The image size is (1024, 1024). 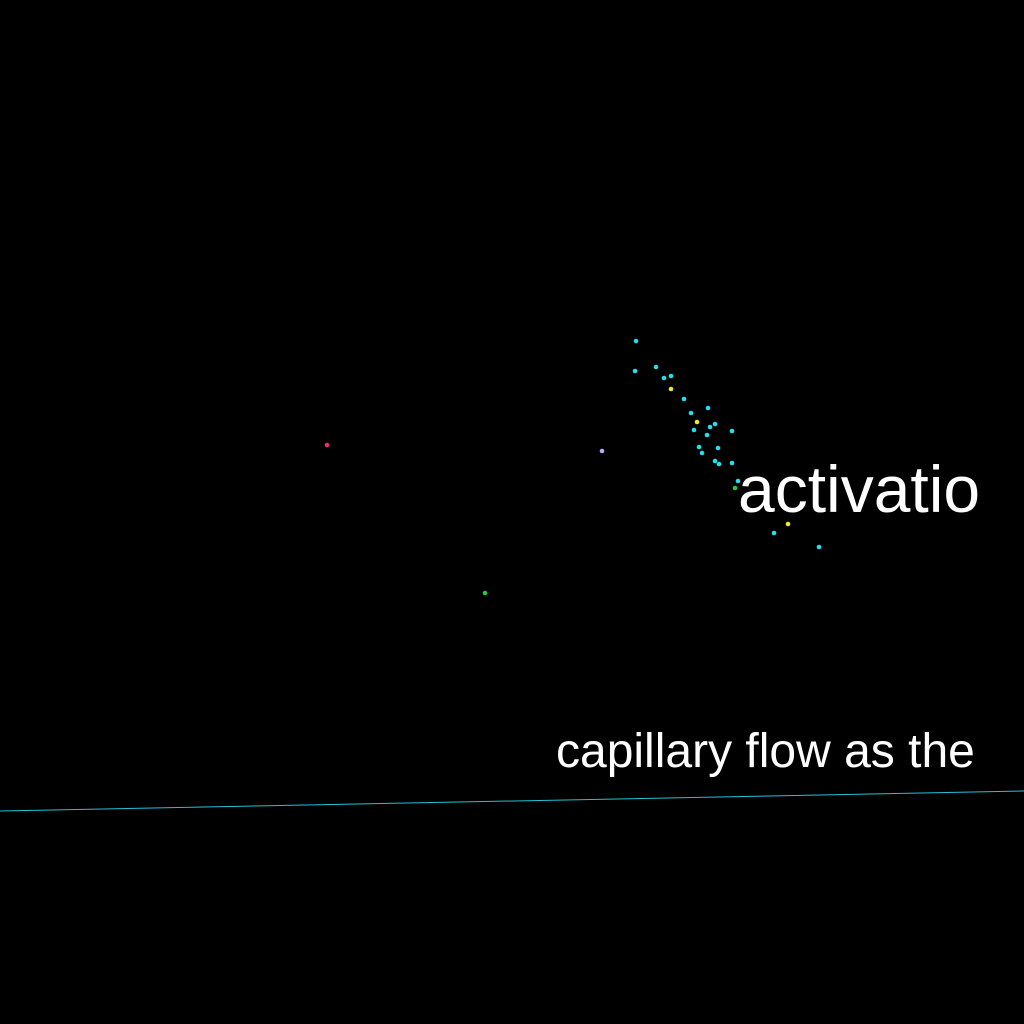 I want to click on annotation-activation: activatio, so click(x=859, y=489).